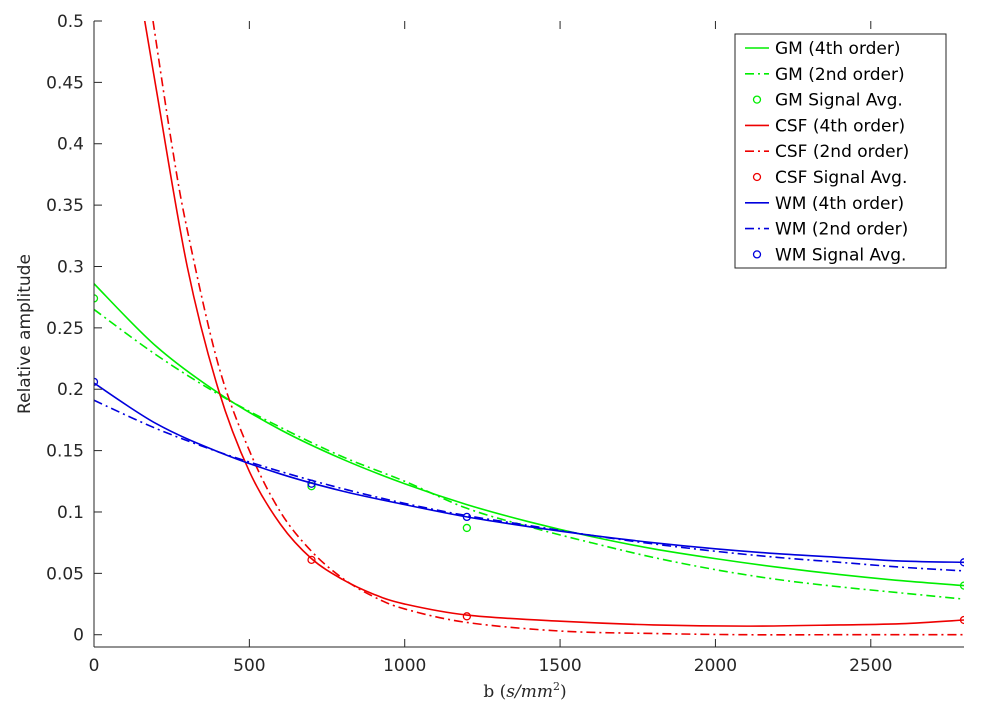  What do you see at coordinates (839, 204) in the screenshot?
I see `legend-wm-4th-order-label: WM (4th order)` at bounding box center [839, 204].